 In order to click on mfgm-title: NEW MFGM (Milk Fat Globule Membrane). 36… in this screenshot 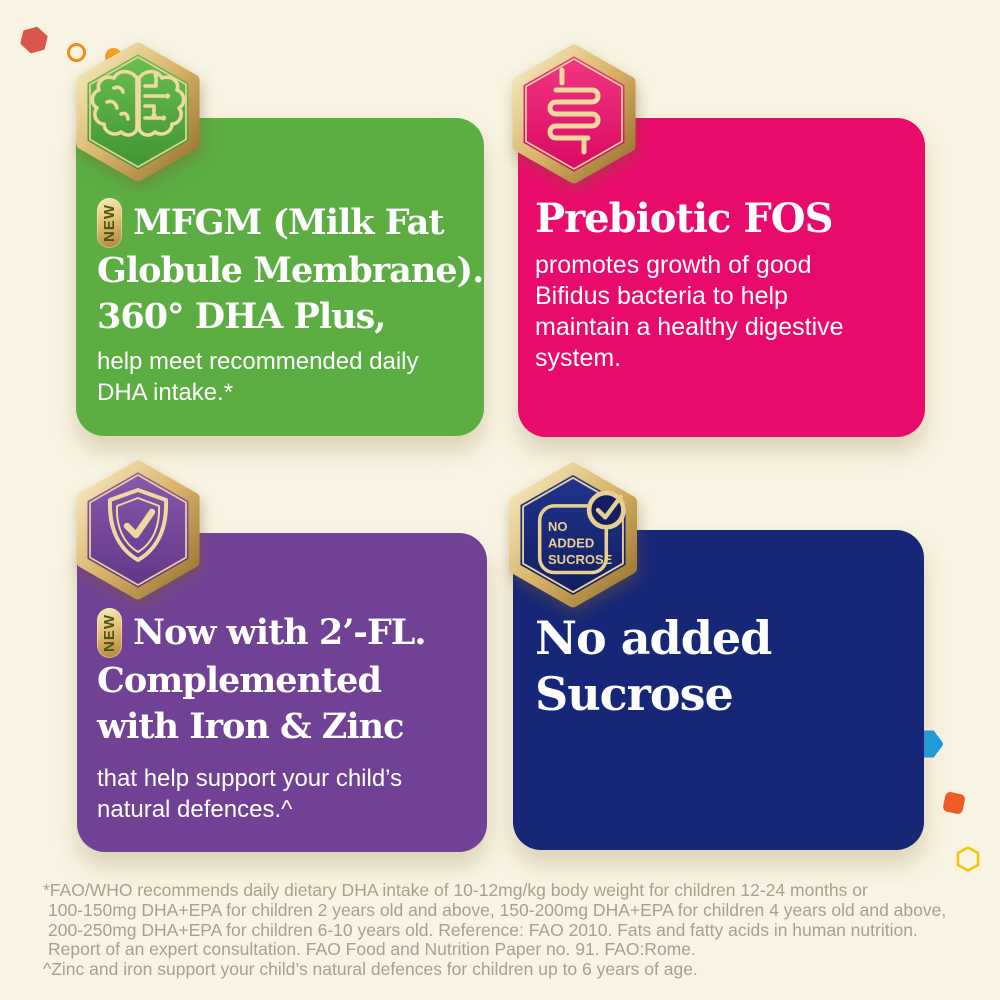, I will do `click(290, 269)`.